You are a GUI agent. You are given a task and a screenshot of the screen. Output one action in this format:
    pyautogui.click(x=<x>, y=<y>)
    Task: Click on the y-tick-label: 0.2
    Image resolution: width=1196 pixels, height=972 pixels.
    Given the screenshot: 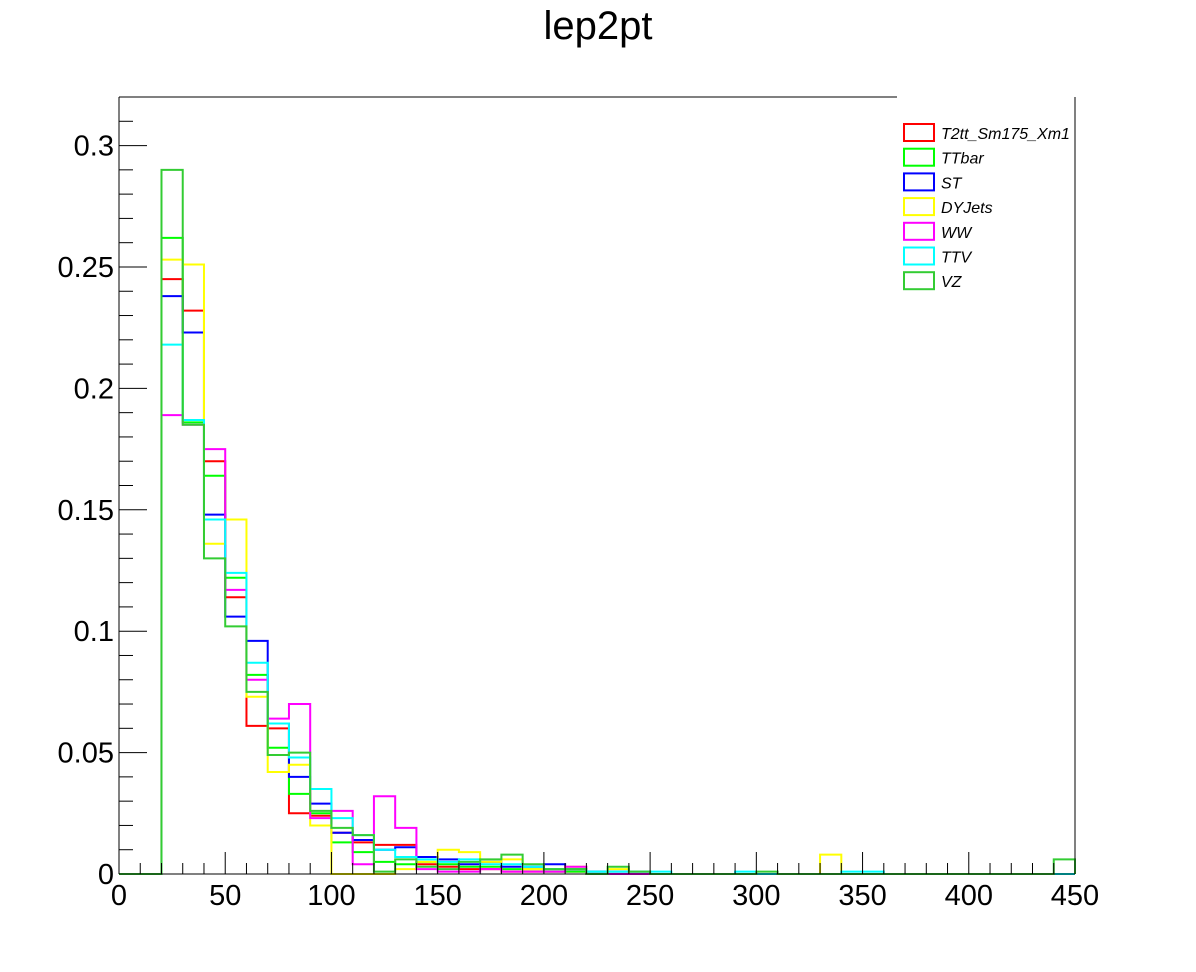 What is the action you would take?
    pyautogui.click(x=94, y=389)
    